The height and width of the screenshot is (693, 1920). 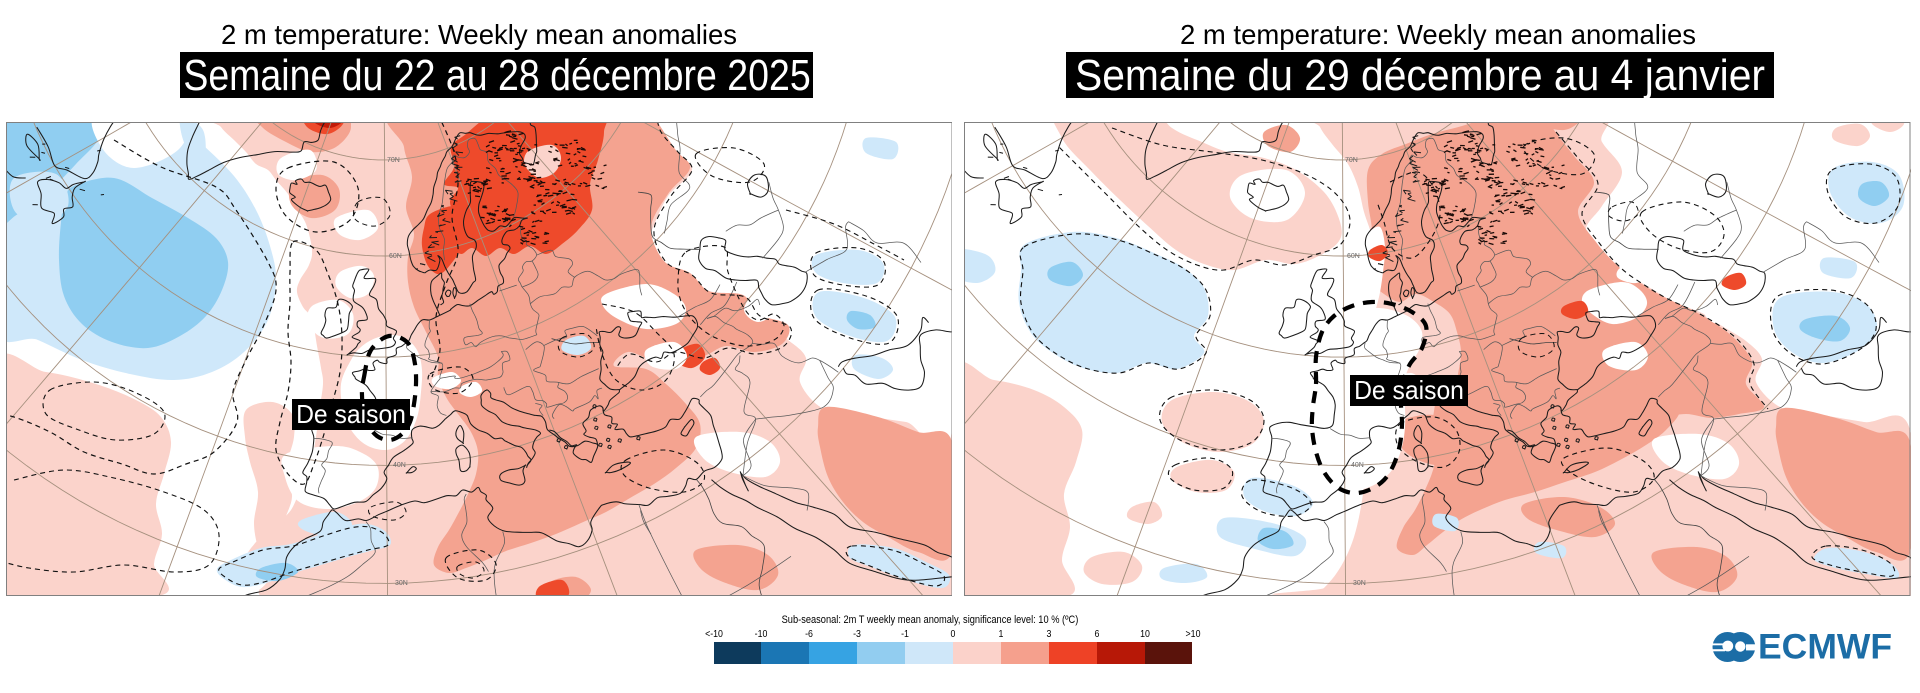 What do you see at coordinates (1825, 647) in the screenshot?
I see `svg-text: ECMWF` at bounding box center [1825, 647].